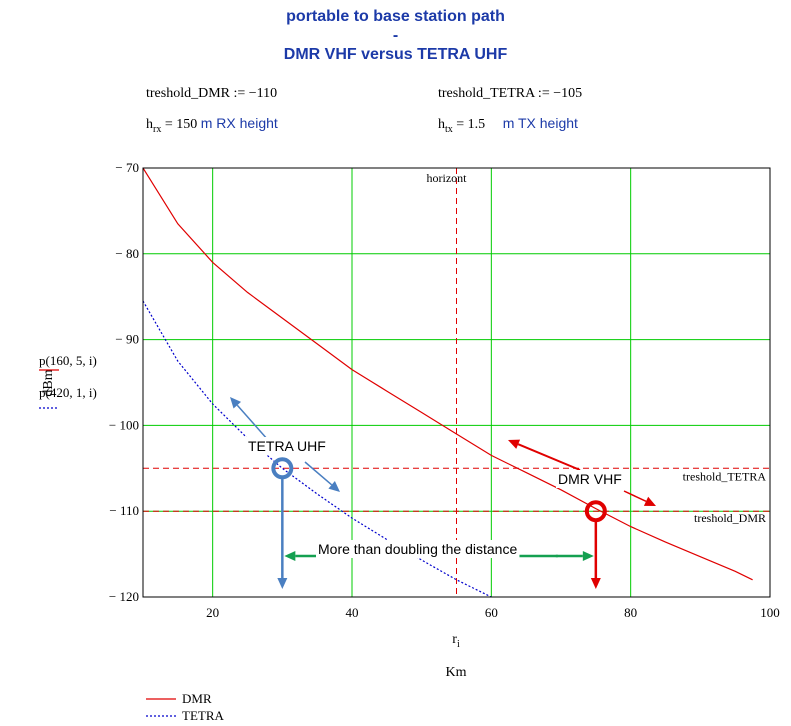  I want to click on x-axis-label-main: r, so click(454, 639).